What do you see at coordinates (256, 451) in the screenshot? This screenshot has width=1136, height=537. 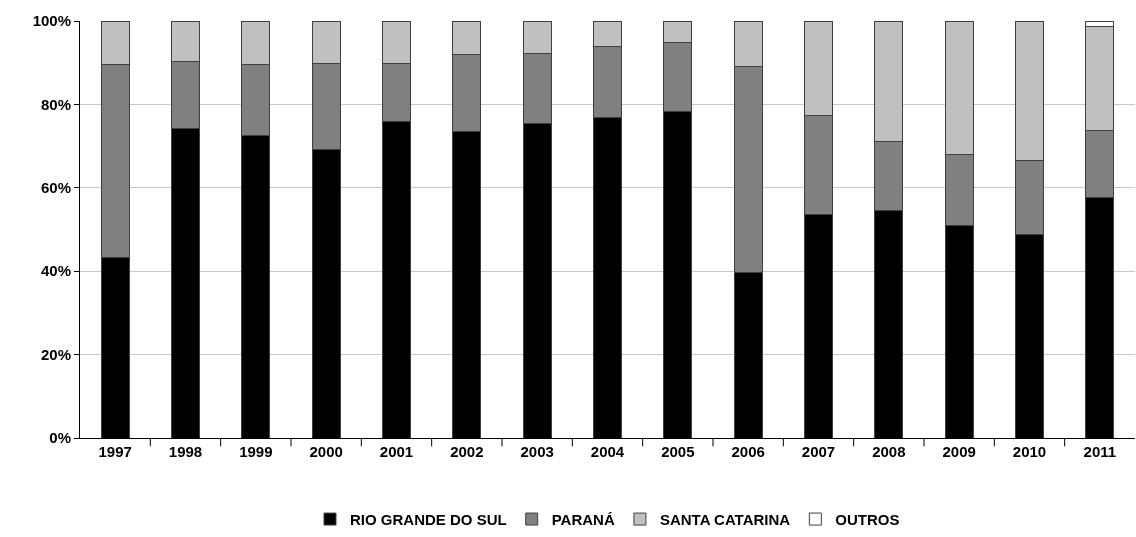 I see `x-tick-label: 1999` at bounding box center [256, 451].